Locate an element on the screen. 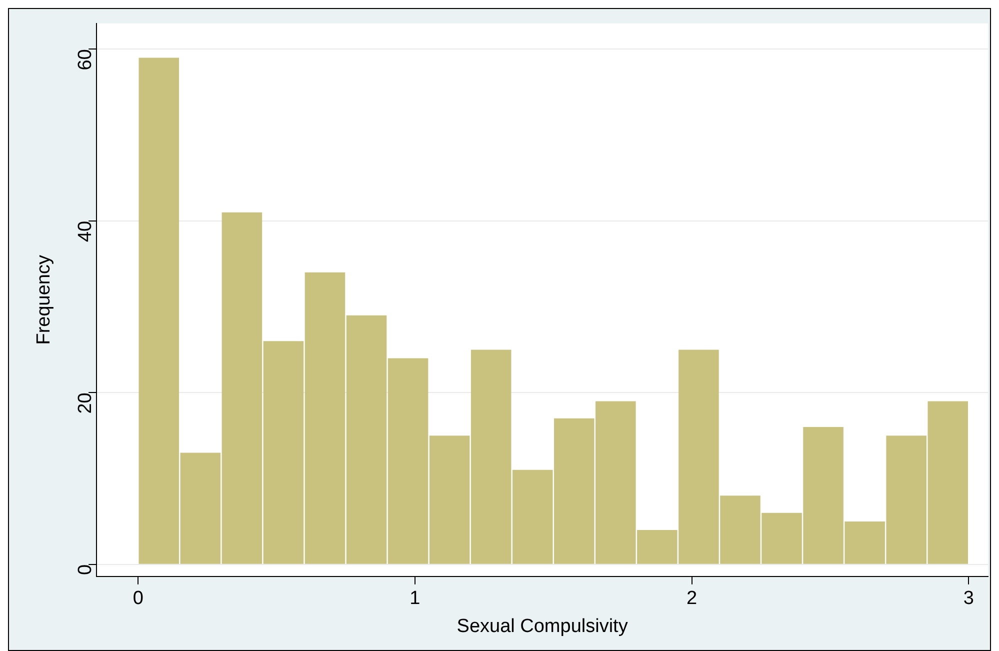 The height and width of the screenshot is (651, 999). y-tick-label: 0 is located at coordinates (85, 569).